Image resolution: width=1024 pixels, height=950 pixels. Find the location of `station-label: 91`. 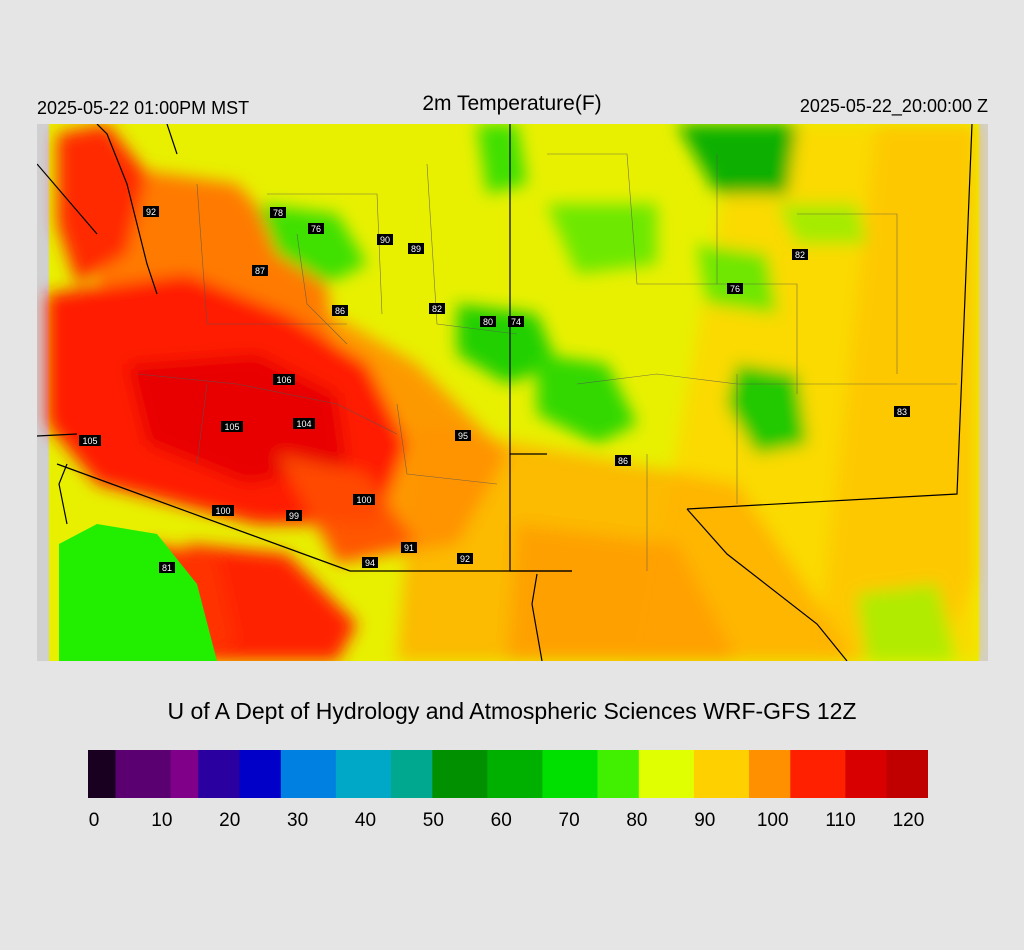

station-label: 91 is located at coordinates (409, 547).